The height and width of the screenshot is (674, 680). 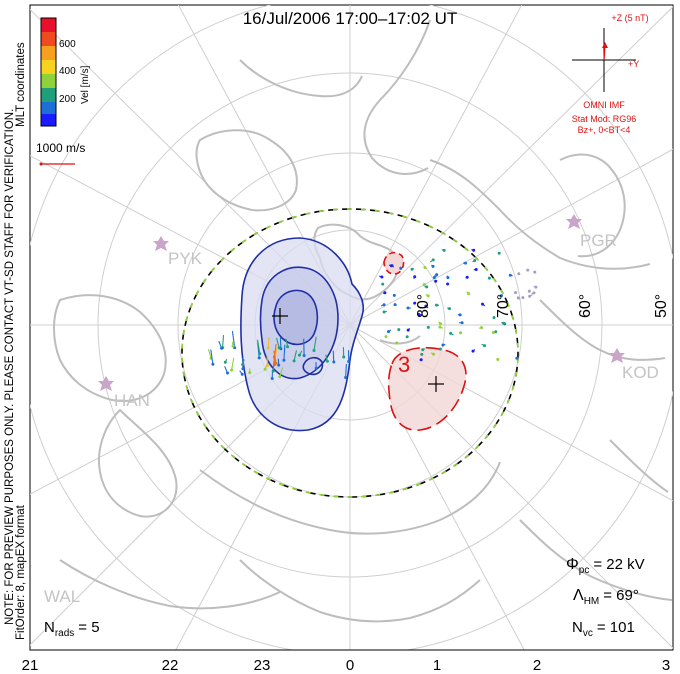 What do you see at coordinates (542, 306) in the screenshot?
I see `latitude-labels: 80° 70° 60° 50°` at bounding box center [542, 306].